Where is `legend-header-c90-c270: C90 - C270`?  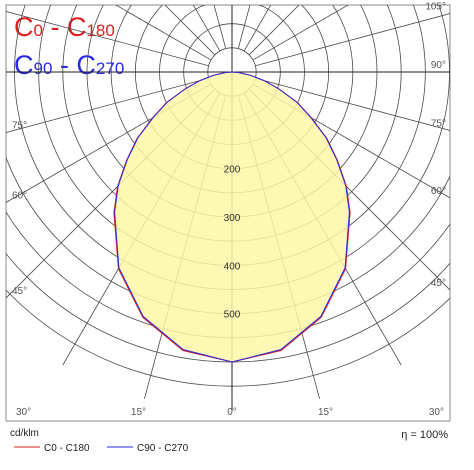 legend-header-c90-c270: C90 - C270 is located at coordinates (69, 65).